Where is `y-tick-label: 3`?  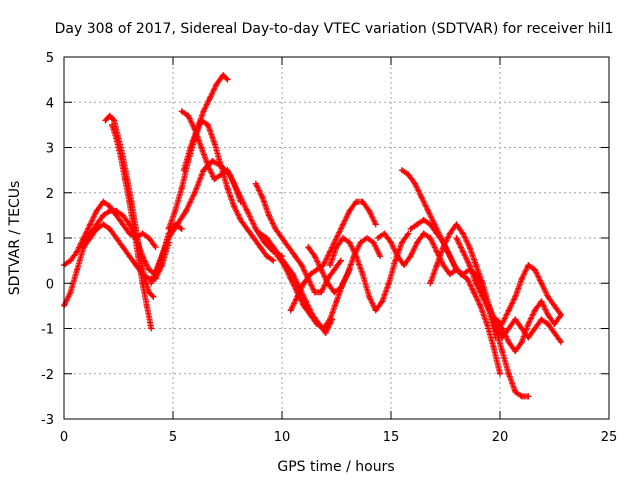 y-tick-label: 3 is located at coordinates (50, 149).